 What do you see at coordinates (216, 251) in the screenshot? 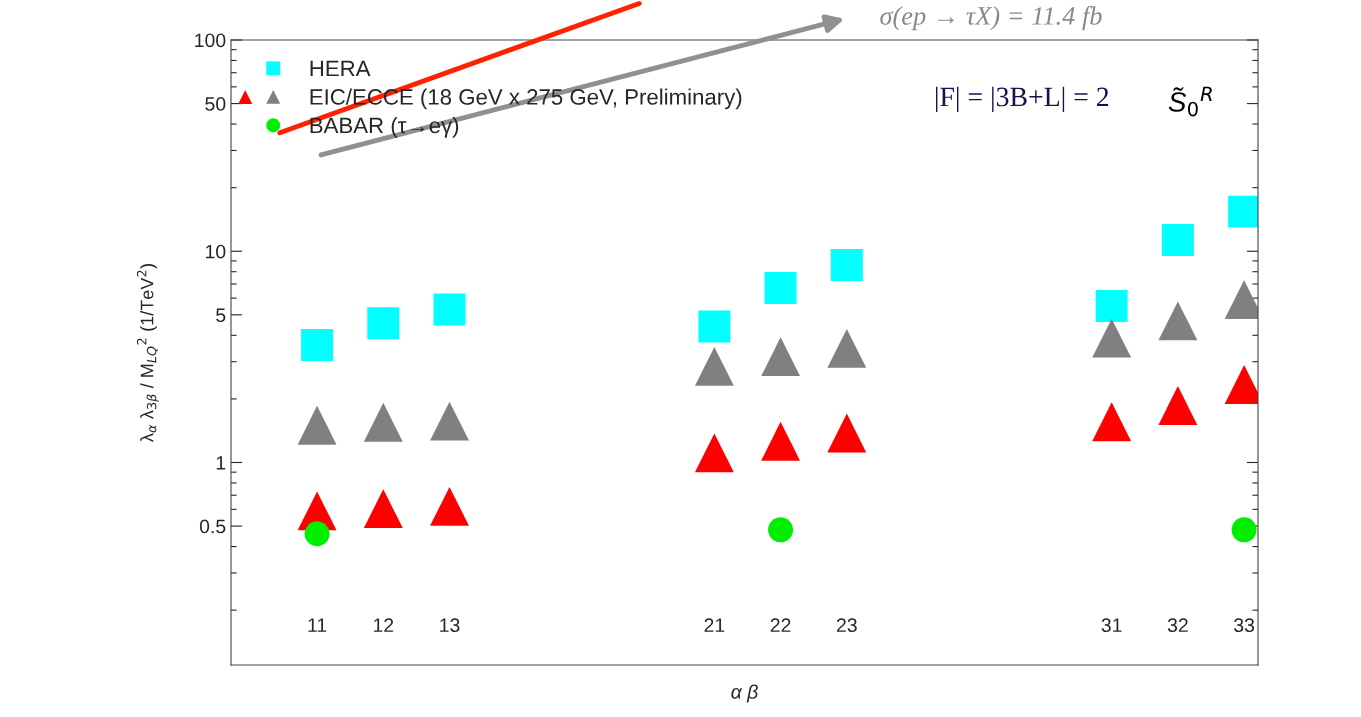
I see `y-tick-label: 10` at bounding box center [216, 251].